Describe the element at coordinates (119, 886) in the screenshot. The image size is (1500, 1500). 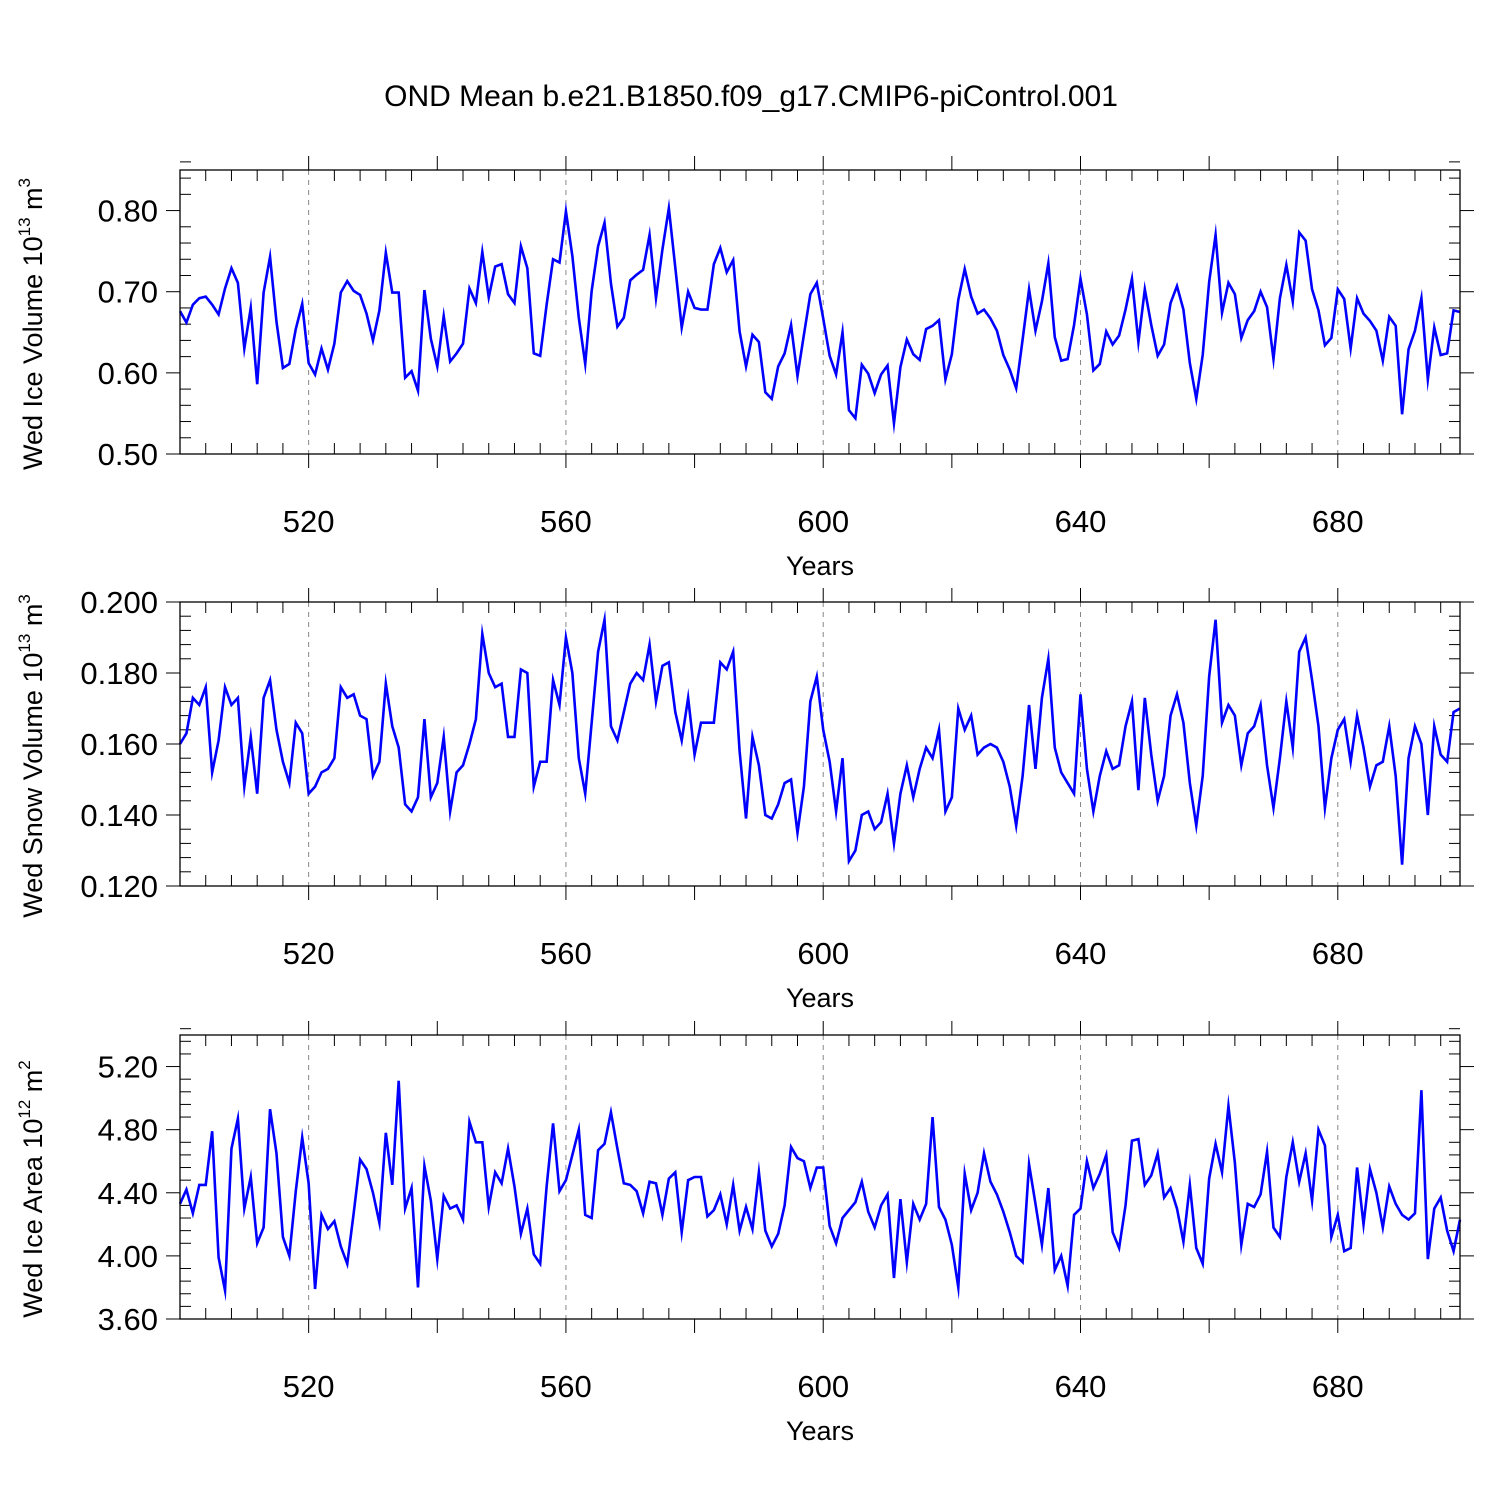
I see `y-tick-label: 0.120` at that location.